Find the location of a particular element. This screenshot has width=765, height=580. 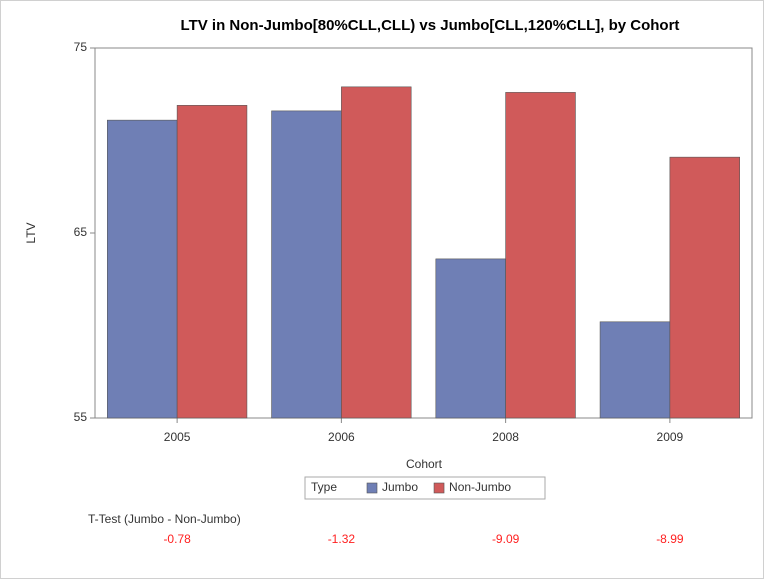

legend-title: Type is located at coordinates (324, 487).